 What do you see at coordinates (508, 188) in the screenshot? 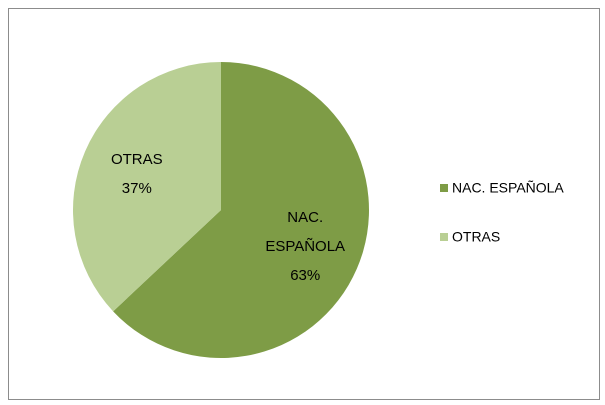
I see `legend-label: NAC. ESPAÑOLA` at bounding box center [508, 188].